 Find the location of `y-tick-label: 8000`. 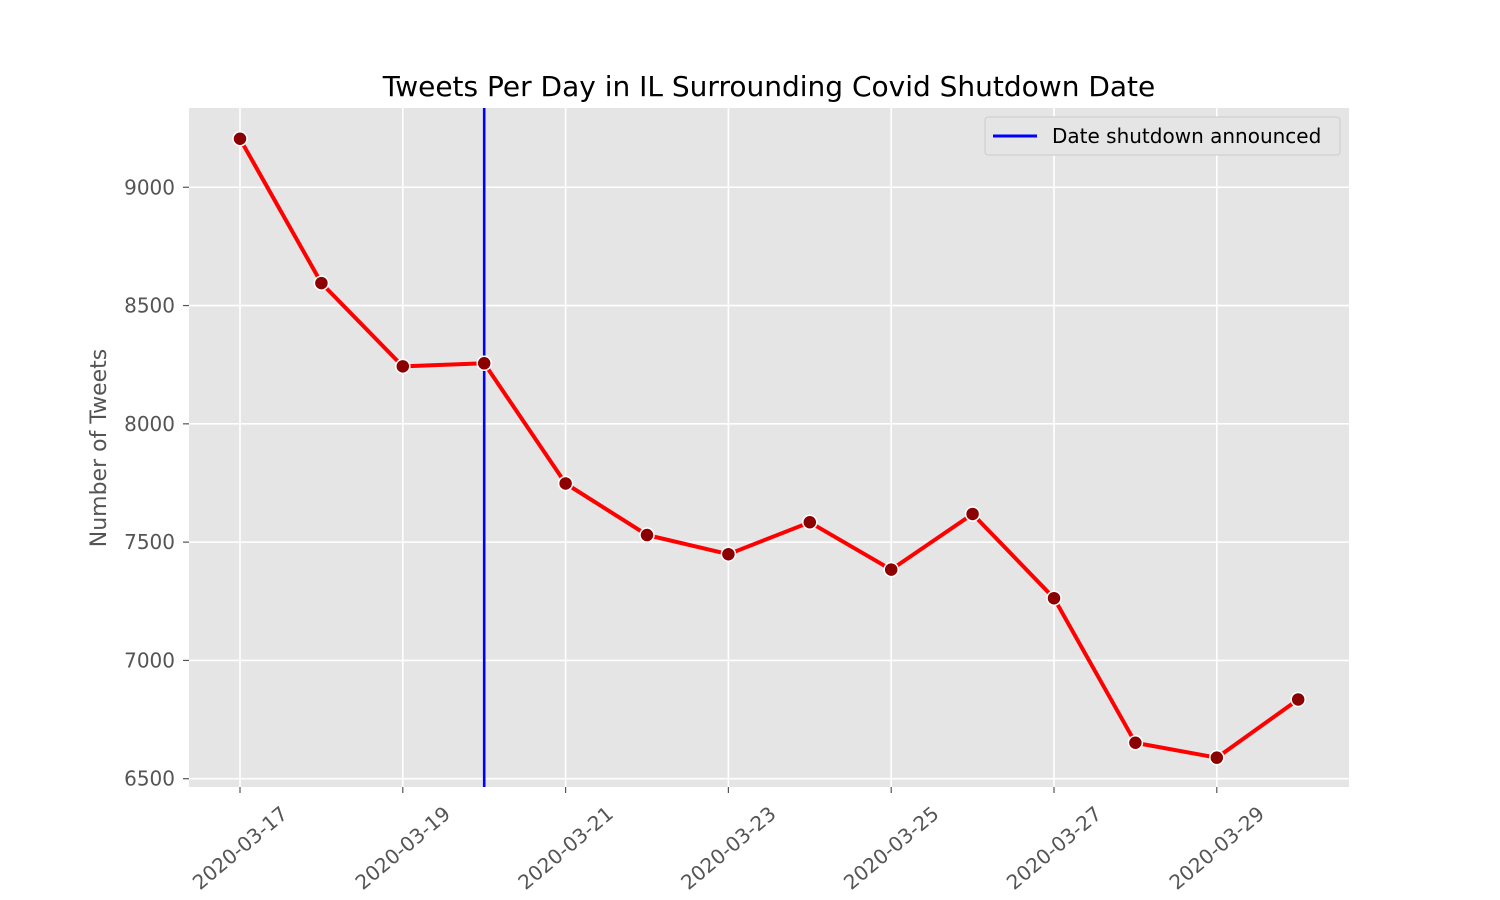

y-tick-label: 8000 is located at coordinates (149, 424).